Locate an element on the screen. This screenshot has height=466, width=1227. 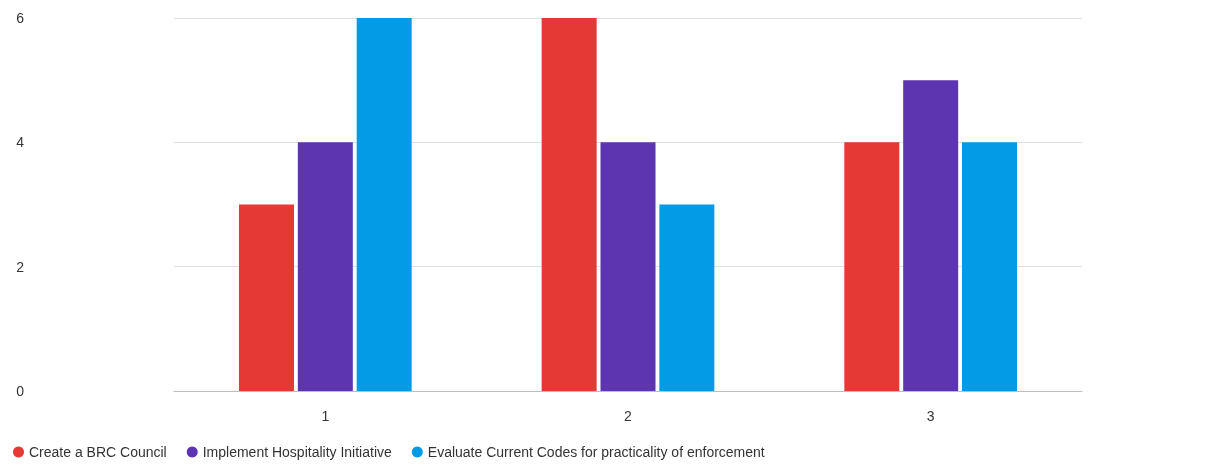
x-tick-label: 1 is located at coordinates (325, 416).